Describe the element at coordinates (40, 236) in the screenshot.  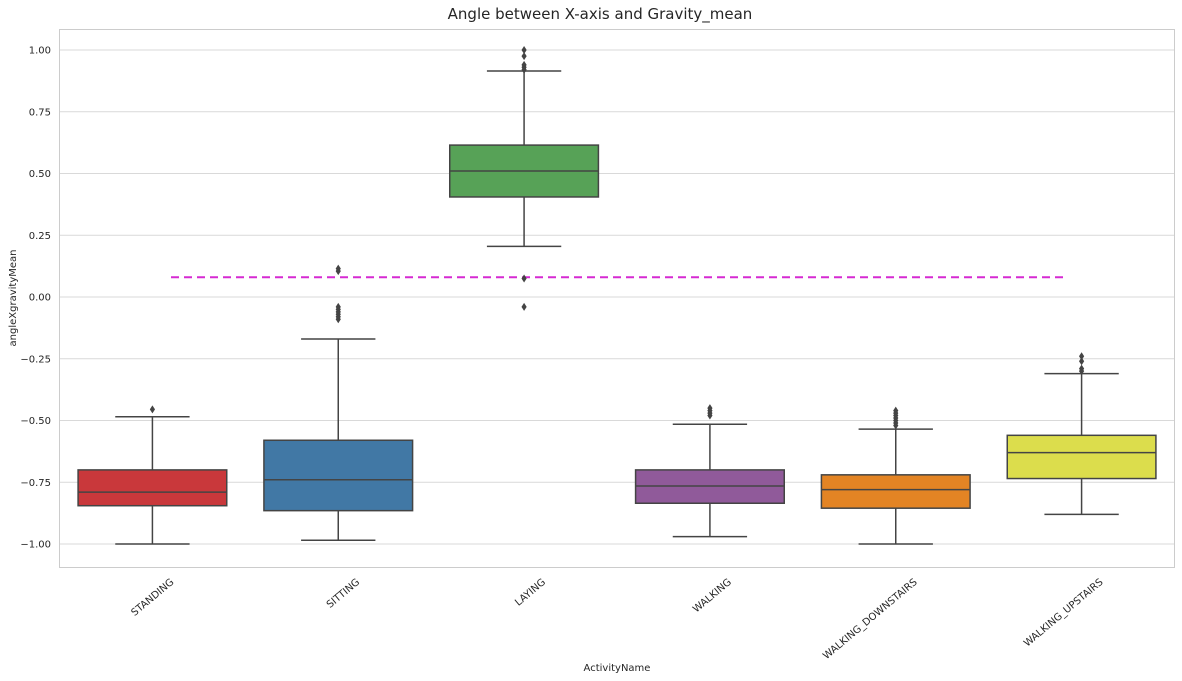
I see `y-tick-label: 0.25` at that location.